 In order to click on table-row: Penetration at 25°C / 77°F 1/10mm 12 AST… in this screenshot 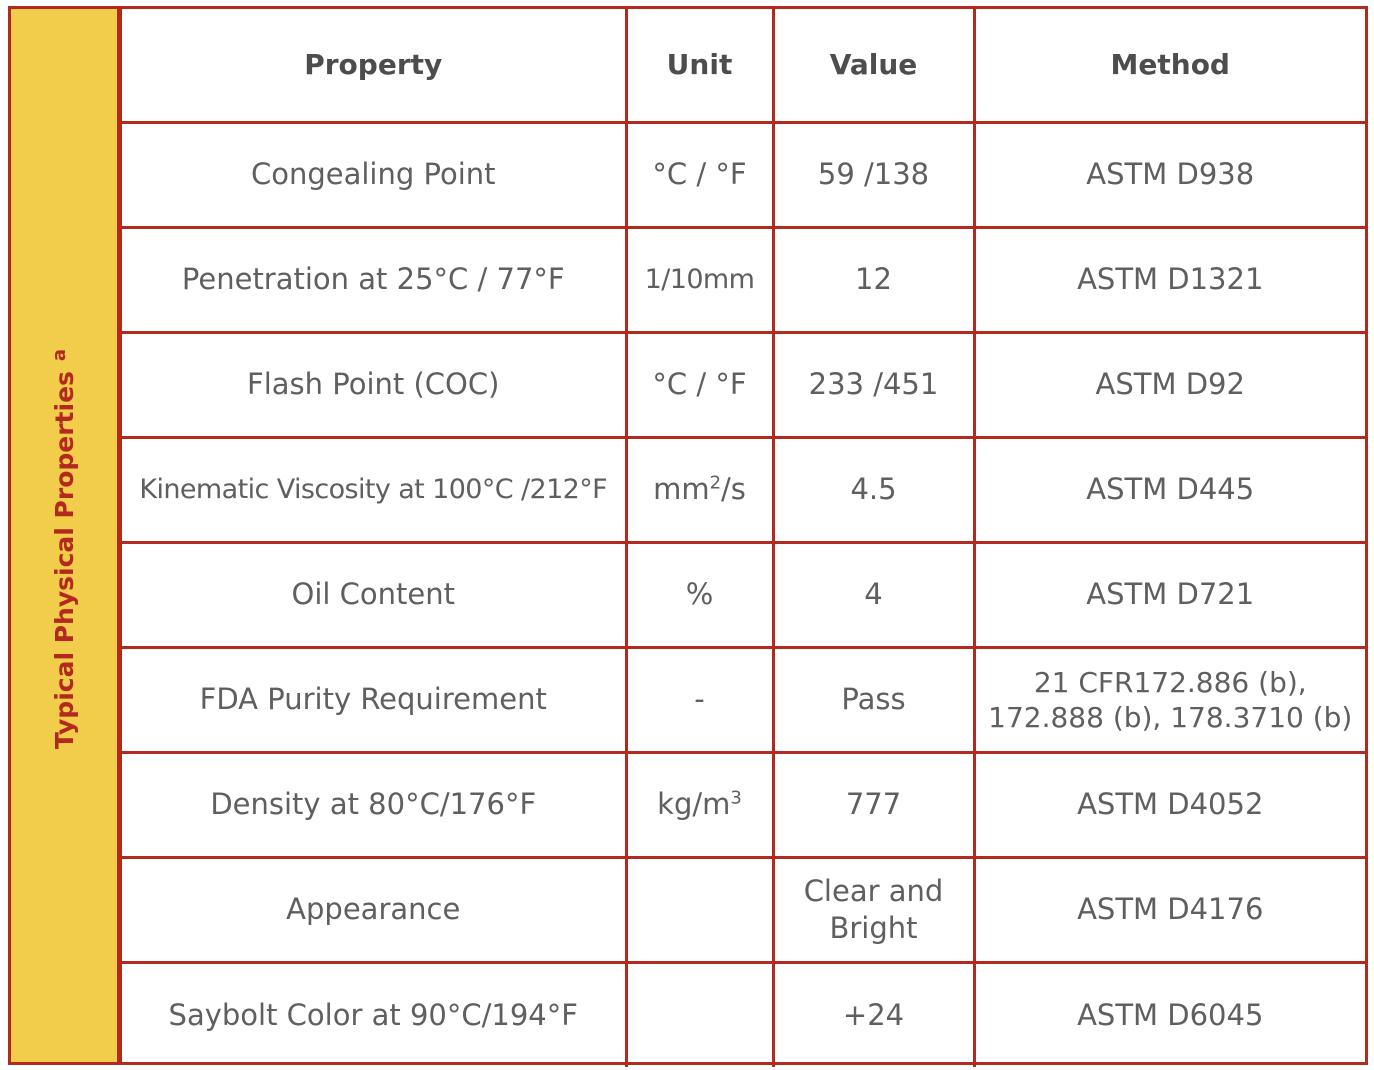, I will do `click(743, 279)`.